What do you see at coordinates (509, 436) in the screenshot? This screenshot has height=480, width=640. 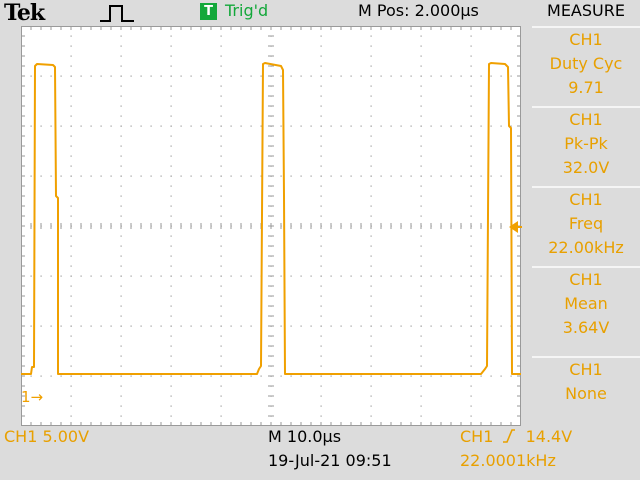 I see `rising-edge-icon` at bounding box center [509, 436].